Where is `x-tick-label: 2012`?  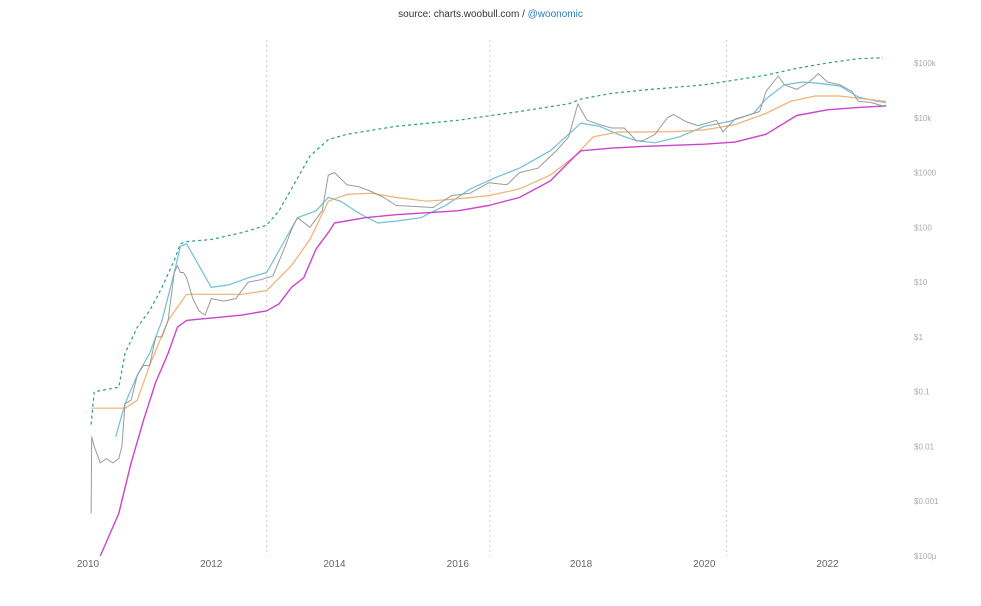 x-tick-label: 2012 is located at coordinates (211, 564).